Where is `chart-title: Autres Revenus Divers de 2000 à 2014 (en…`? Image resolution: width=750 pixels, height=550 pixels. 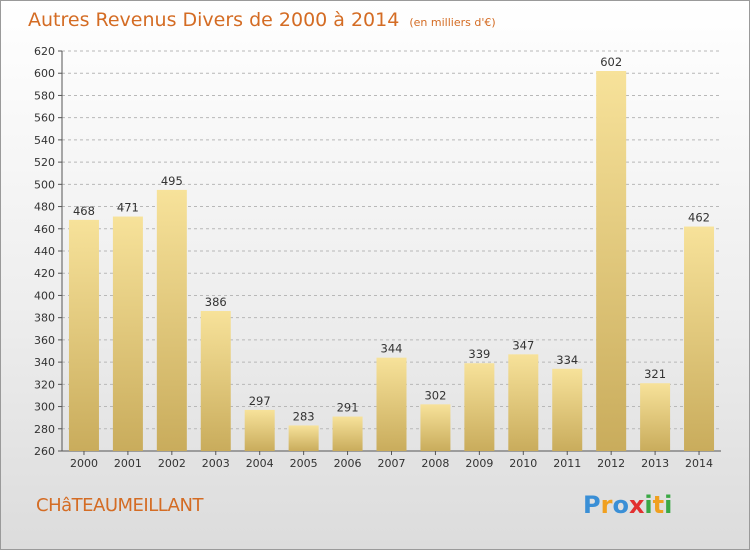 chart-title: Autres Revenus Divers de 2000 à 2014 (en… is located at coordinates (262, 20).